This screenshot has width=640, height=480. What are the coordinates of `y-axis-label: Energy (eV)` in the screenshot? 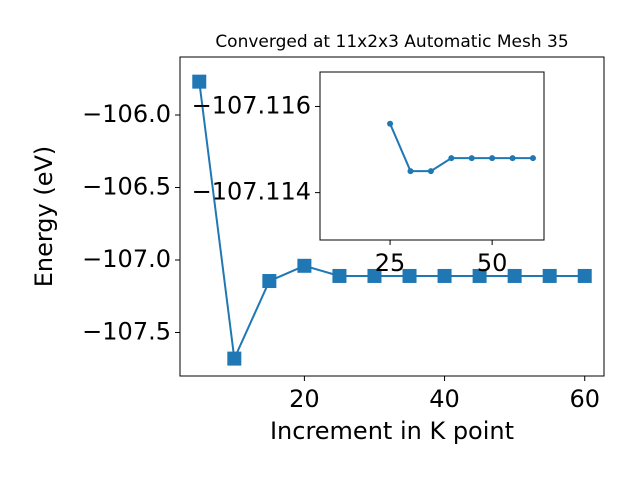 It's located at (44, 217).